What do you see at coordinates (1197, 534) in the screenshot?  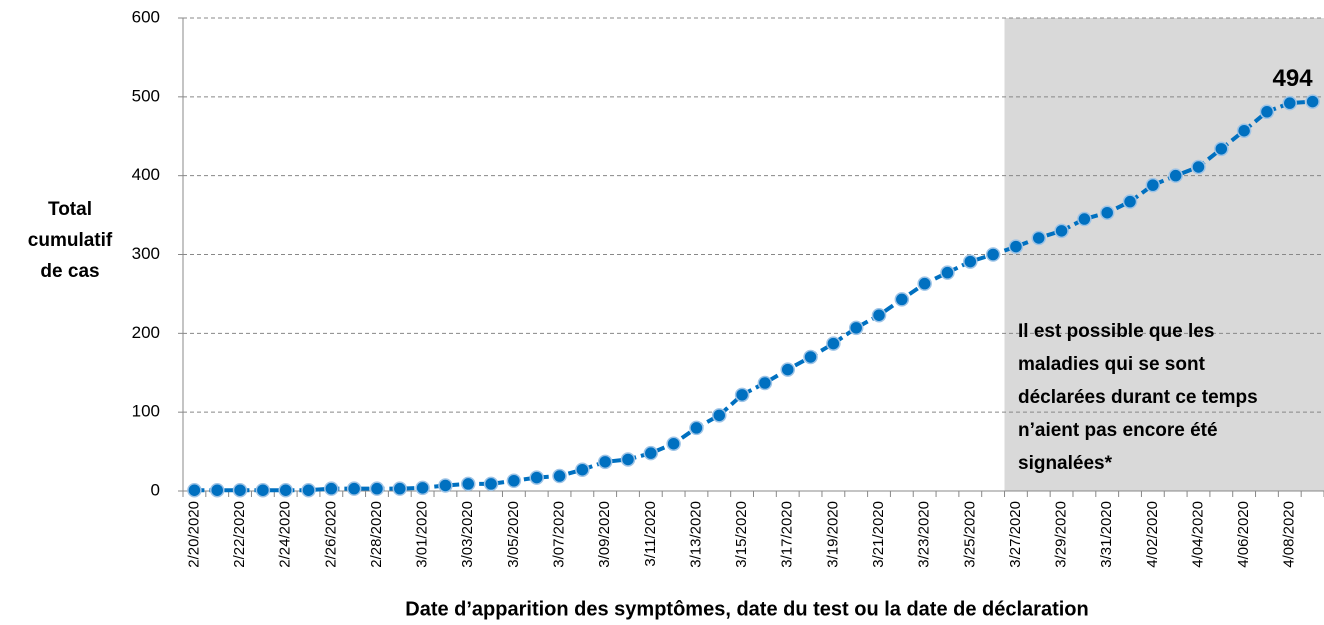 I see `x-tick-label: 4/04/2020` at bounding box center [1197, 534].